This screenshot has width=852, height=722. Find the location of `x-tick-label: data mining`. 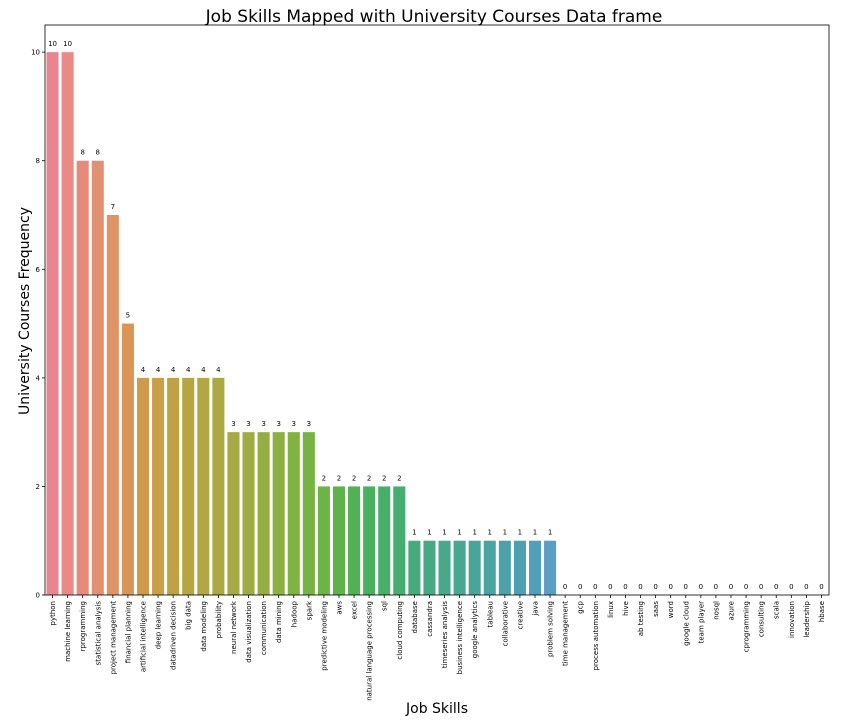

x-tick-label: data mining is located at coordinates (279, 622).